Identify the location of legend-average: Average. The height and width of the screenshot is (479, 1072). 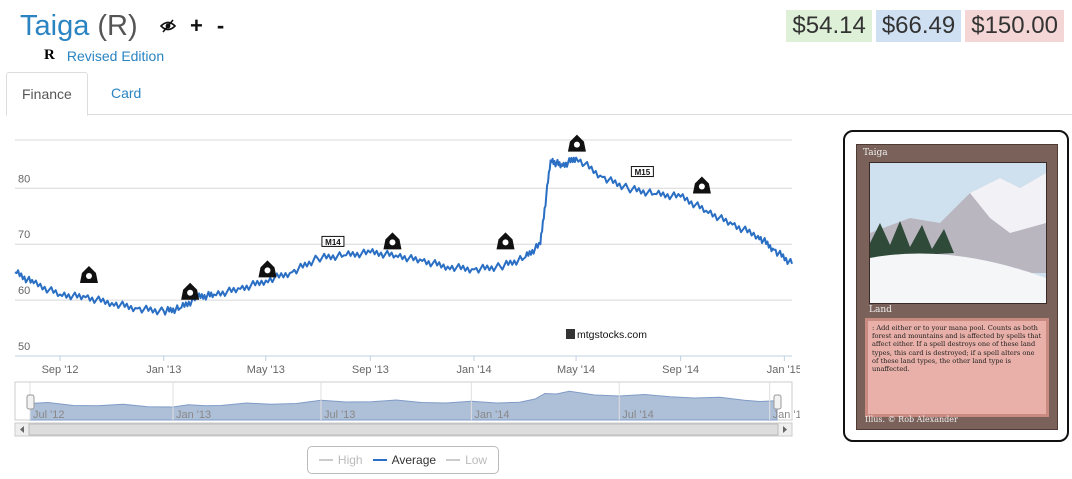
(404, 460).